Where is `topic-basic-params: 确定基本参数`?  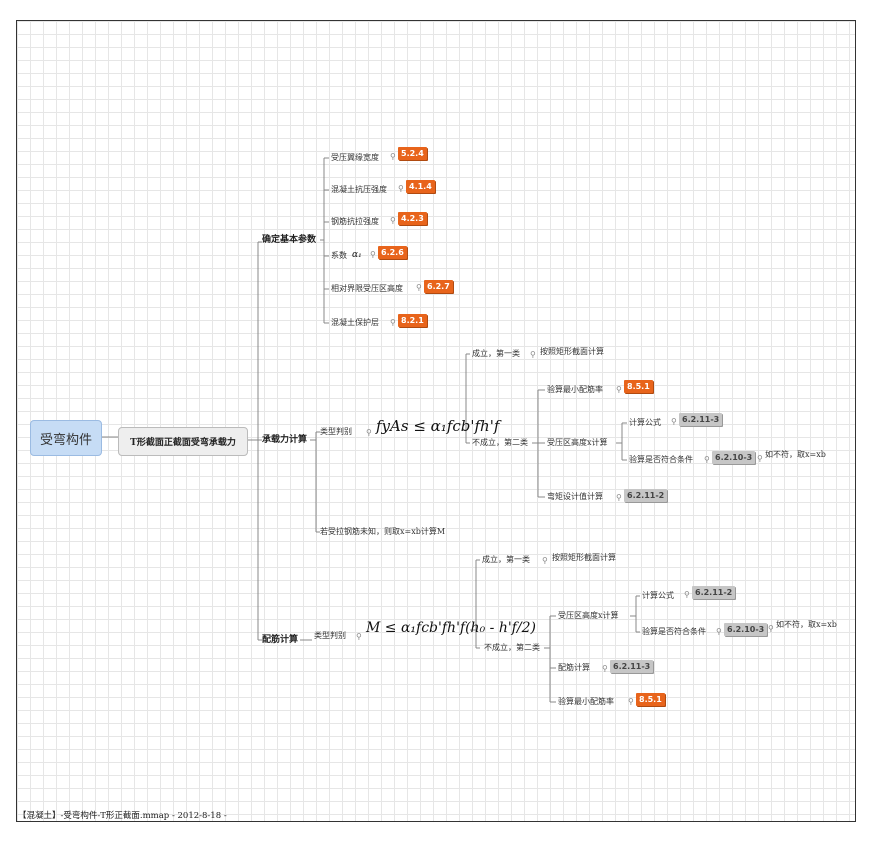 topic-basic-params: 确定基本参数 is located at coordinates (289, 240).